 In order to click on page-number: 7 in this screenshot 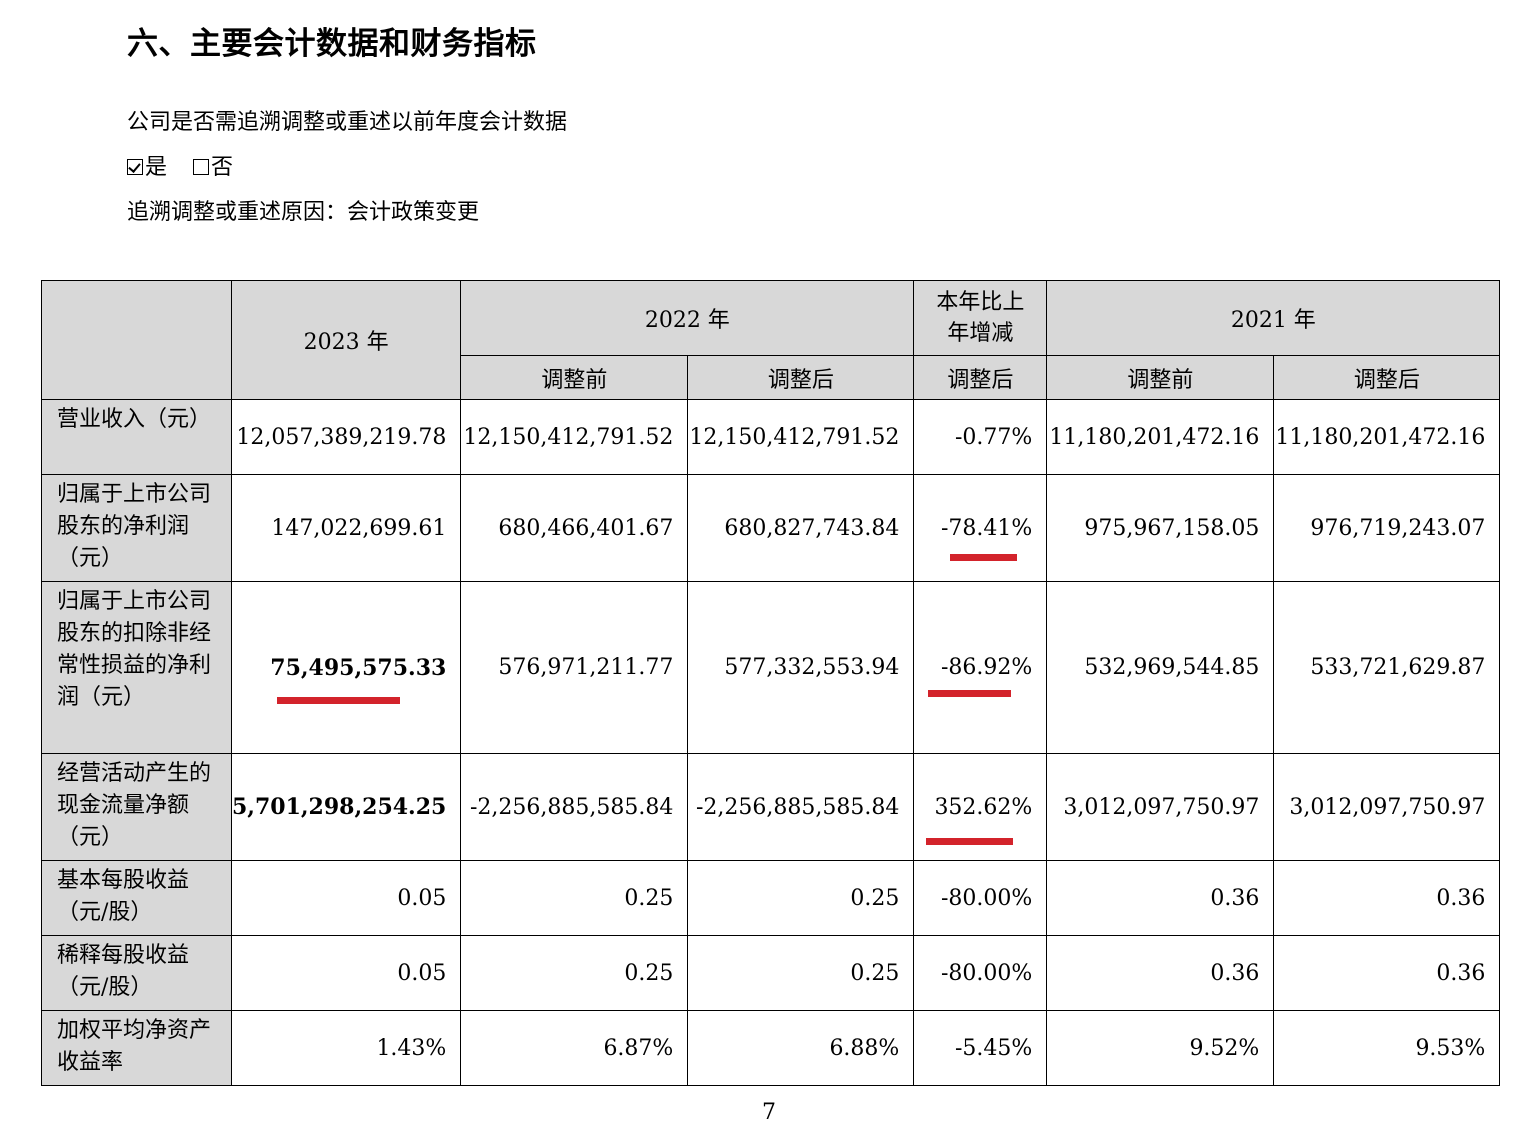, I will do `click(769, 1112)`.